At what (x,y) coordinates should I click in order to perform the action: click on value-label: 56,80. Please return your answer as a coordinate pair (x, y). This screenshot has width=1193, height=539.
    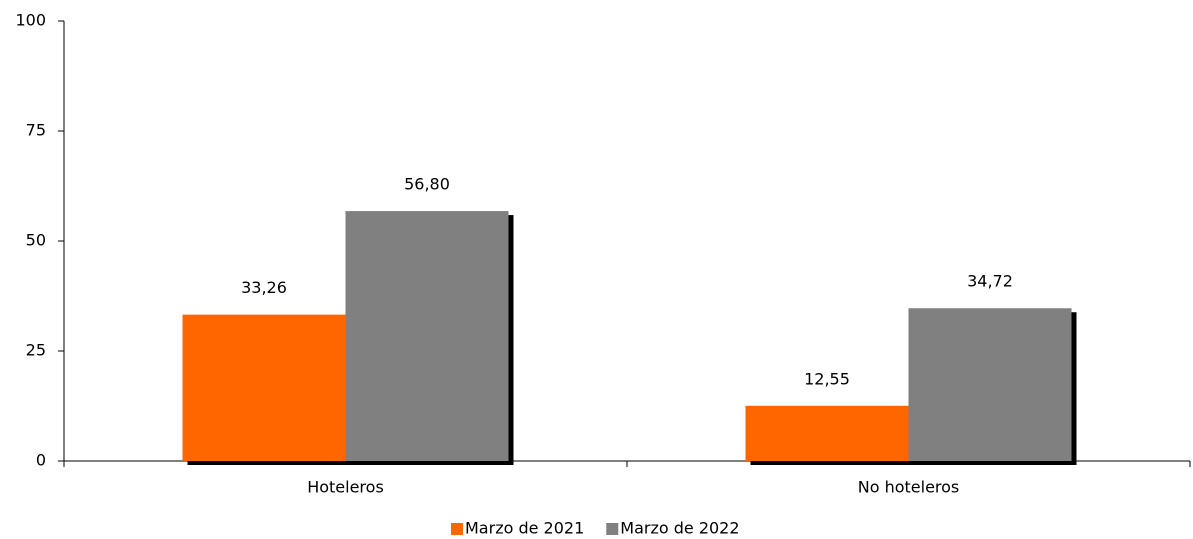
    Looking at the image, I should click on (427, 184).